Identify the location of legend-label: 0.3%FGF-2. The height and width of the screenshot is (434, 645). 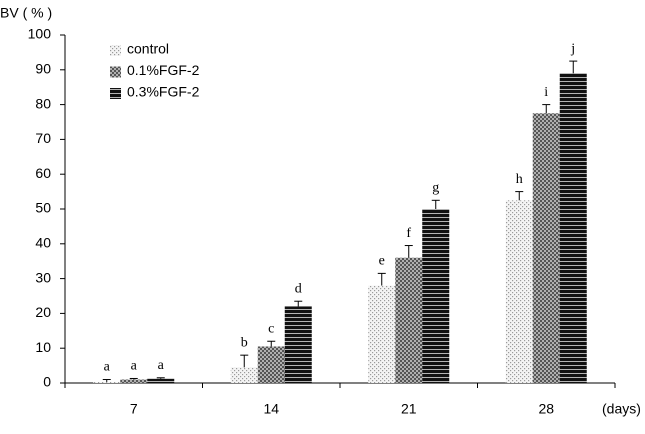
(163, 92).